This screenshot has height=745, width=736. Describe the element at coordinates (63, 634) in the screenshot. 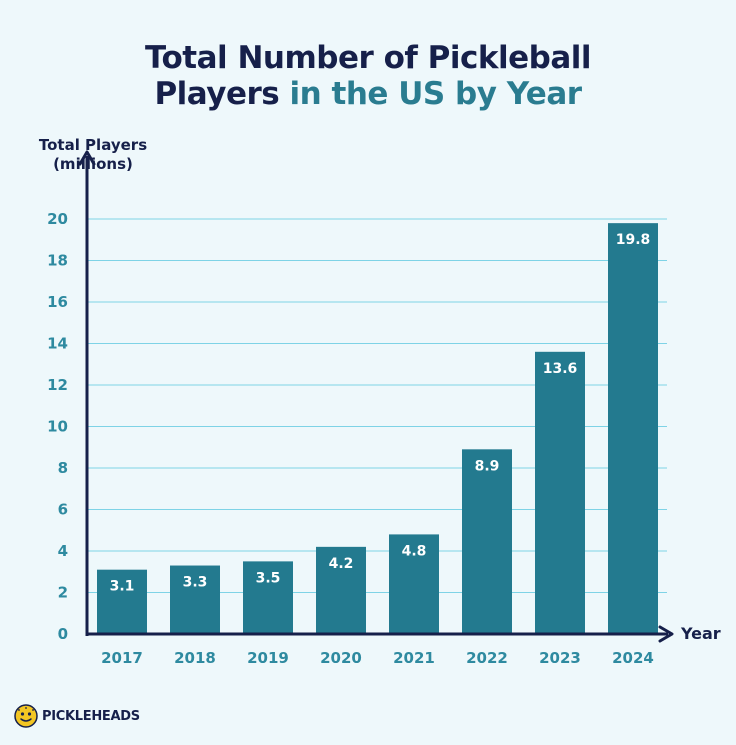

I see `y-tick-label: 0` at that location.